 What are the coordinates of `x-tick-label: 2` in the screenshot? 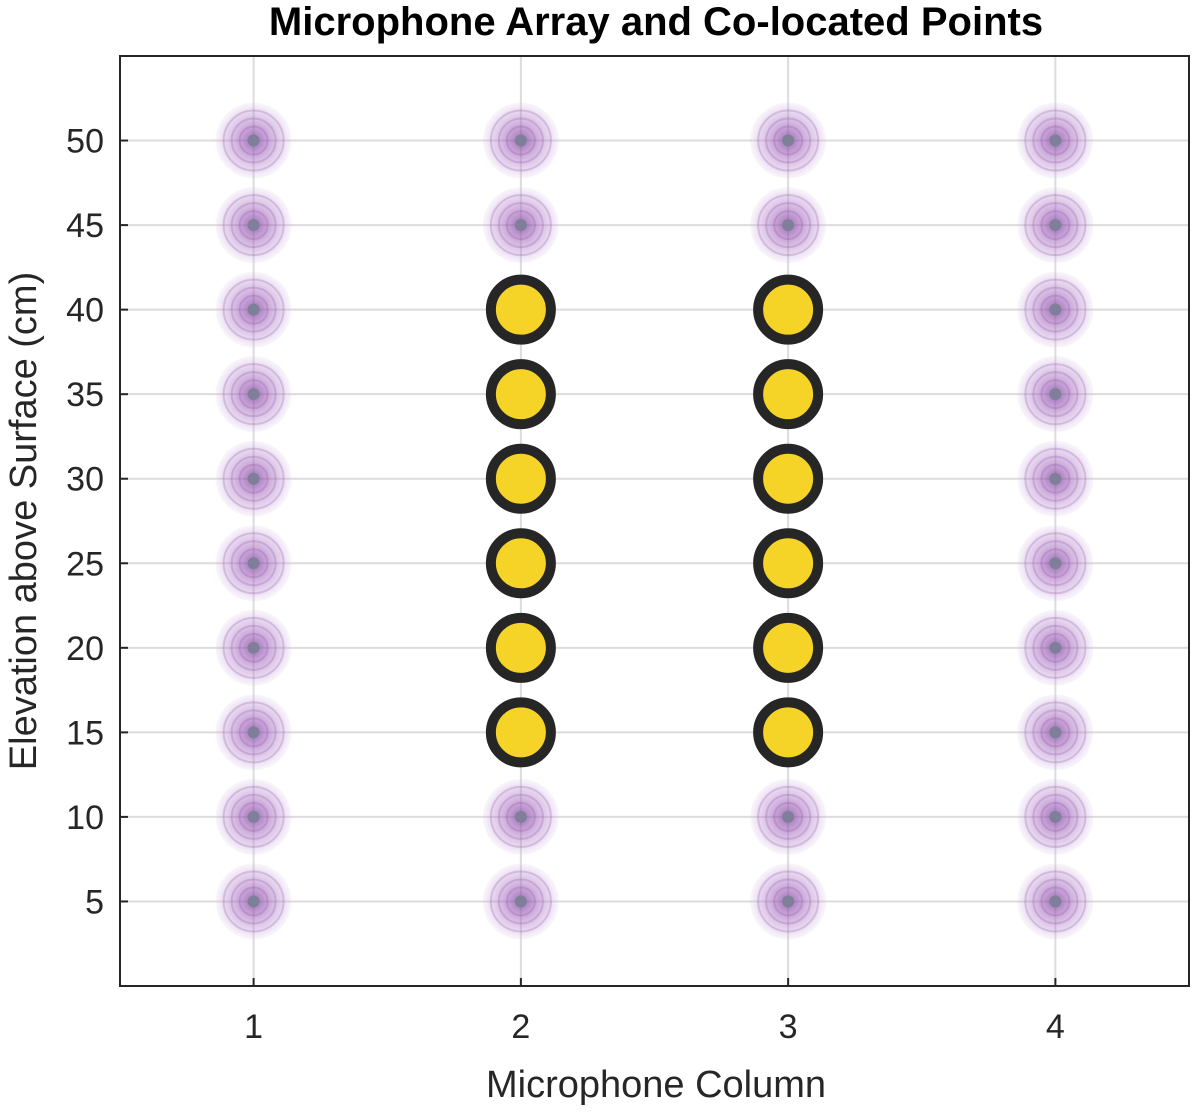 It's located at (520, 1027).